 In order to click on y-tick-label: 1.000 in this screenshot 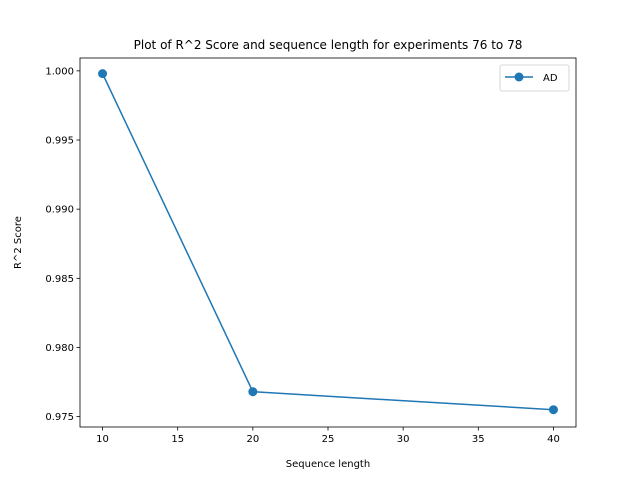, I will do `click(59, 71)`.